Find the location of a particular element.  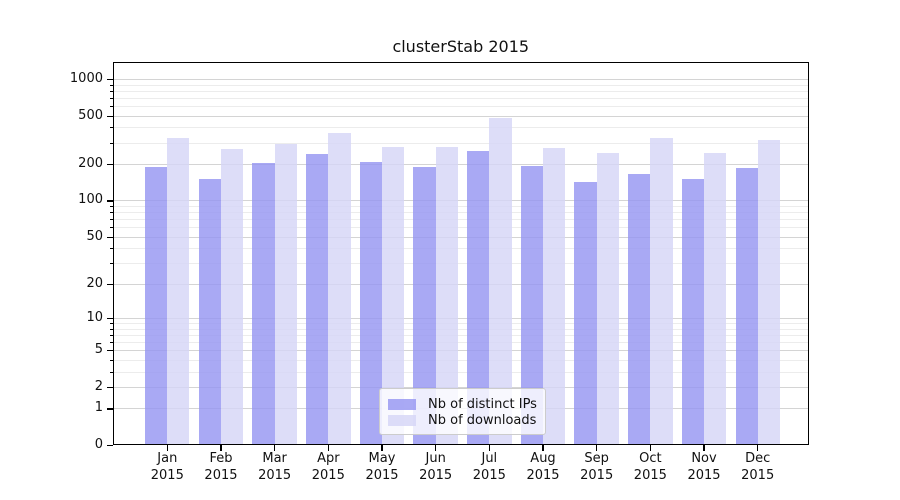

x-tick-label: Sep 2015 is located at coordinates (597, 467).